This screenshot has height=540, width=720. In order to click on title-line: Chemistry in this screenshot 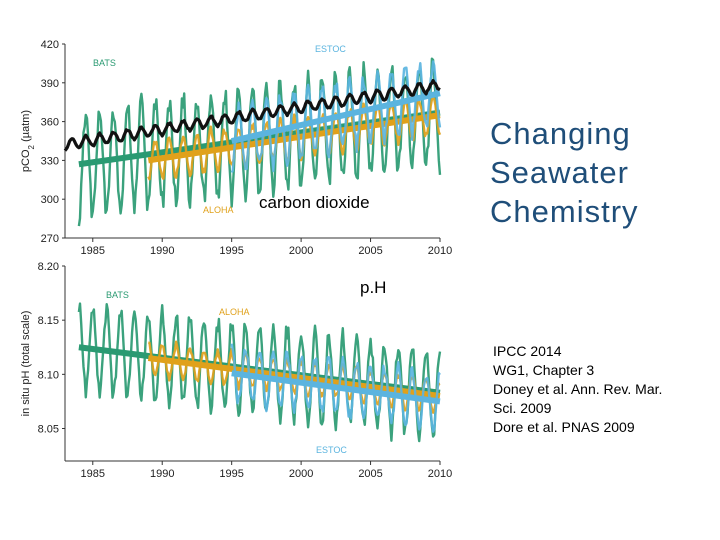, I will do `click(564, 211)`.